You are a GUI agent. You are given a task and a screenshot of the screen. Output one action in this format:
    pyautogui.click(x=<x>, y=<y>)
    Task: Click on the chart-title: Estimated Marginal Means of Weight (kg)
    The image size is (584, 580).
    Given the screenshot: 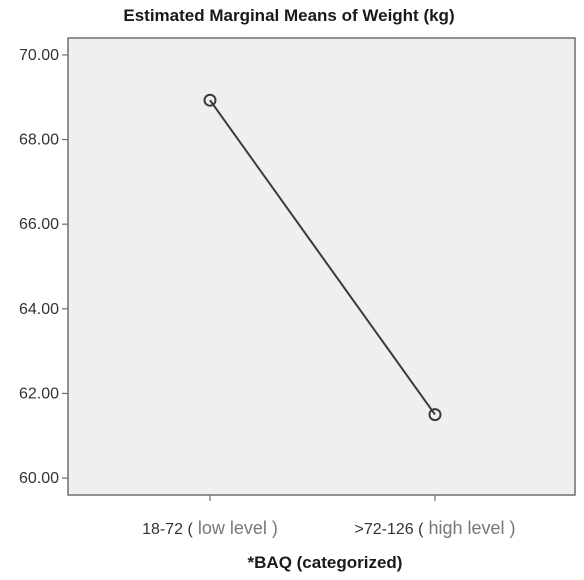 What is the action you would take?
    pyautogui.click(x=288, y=15)
    